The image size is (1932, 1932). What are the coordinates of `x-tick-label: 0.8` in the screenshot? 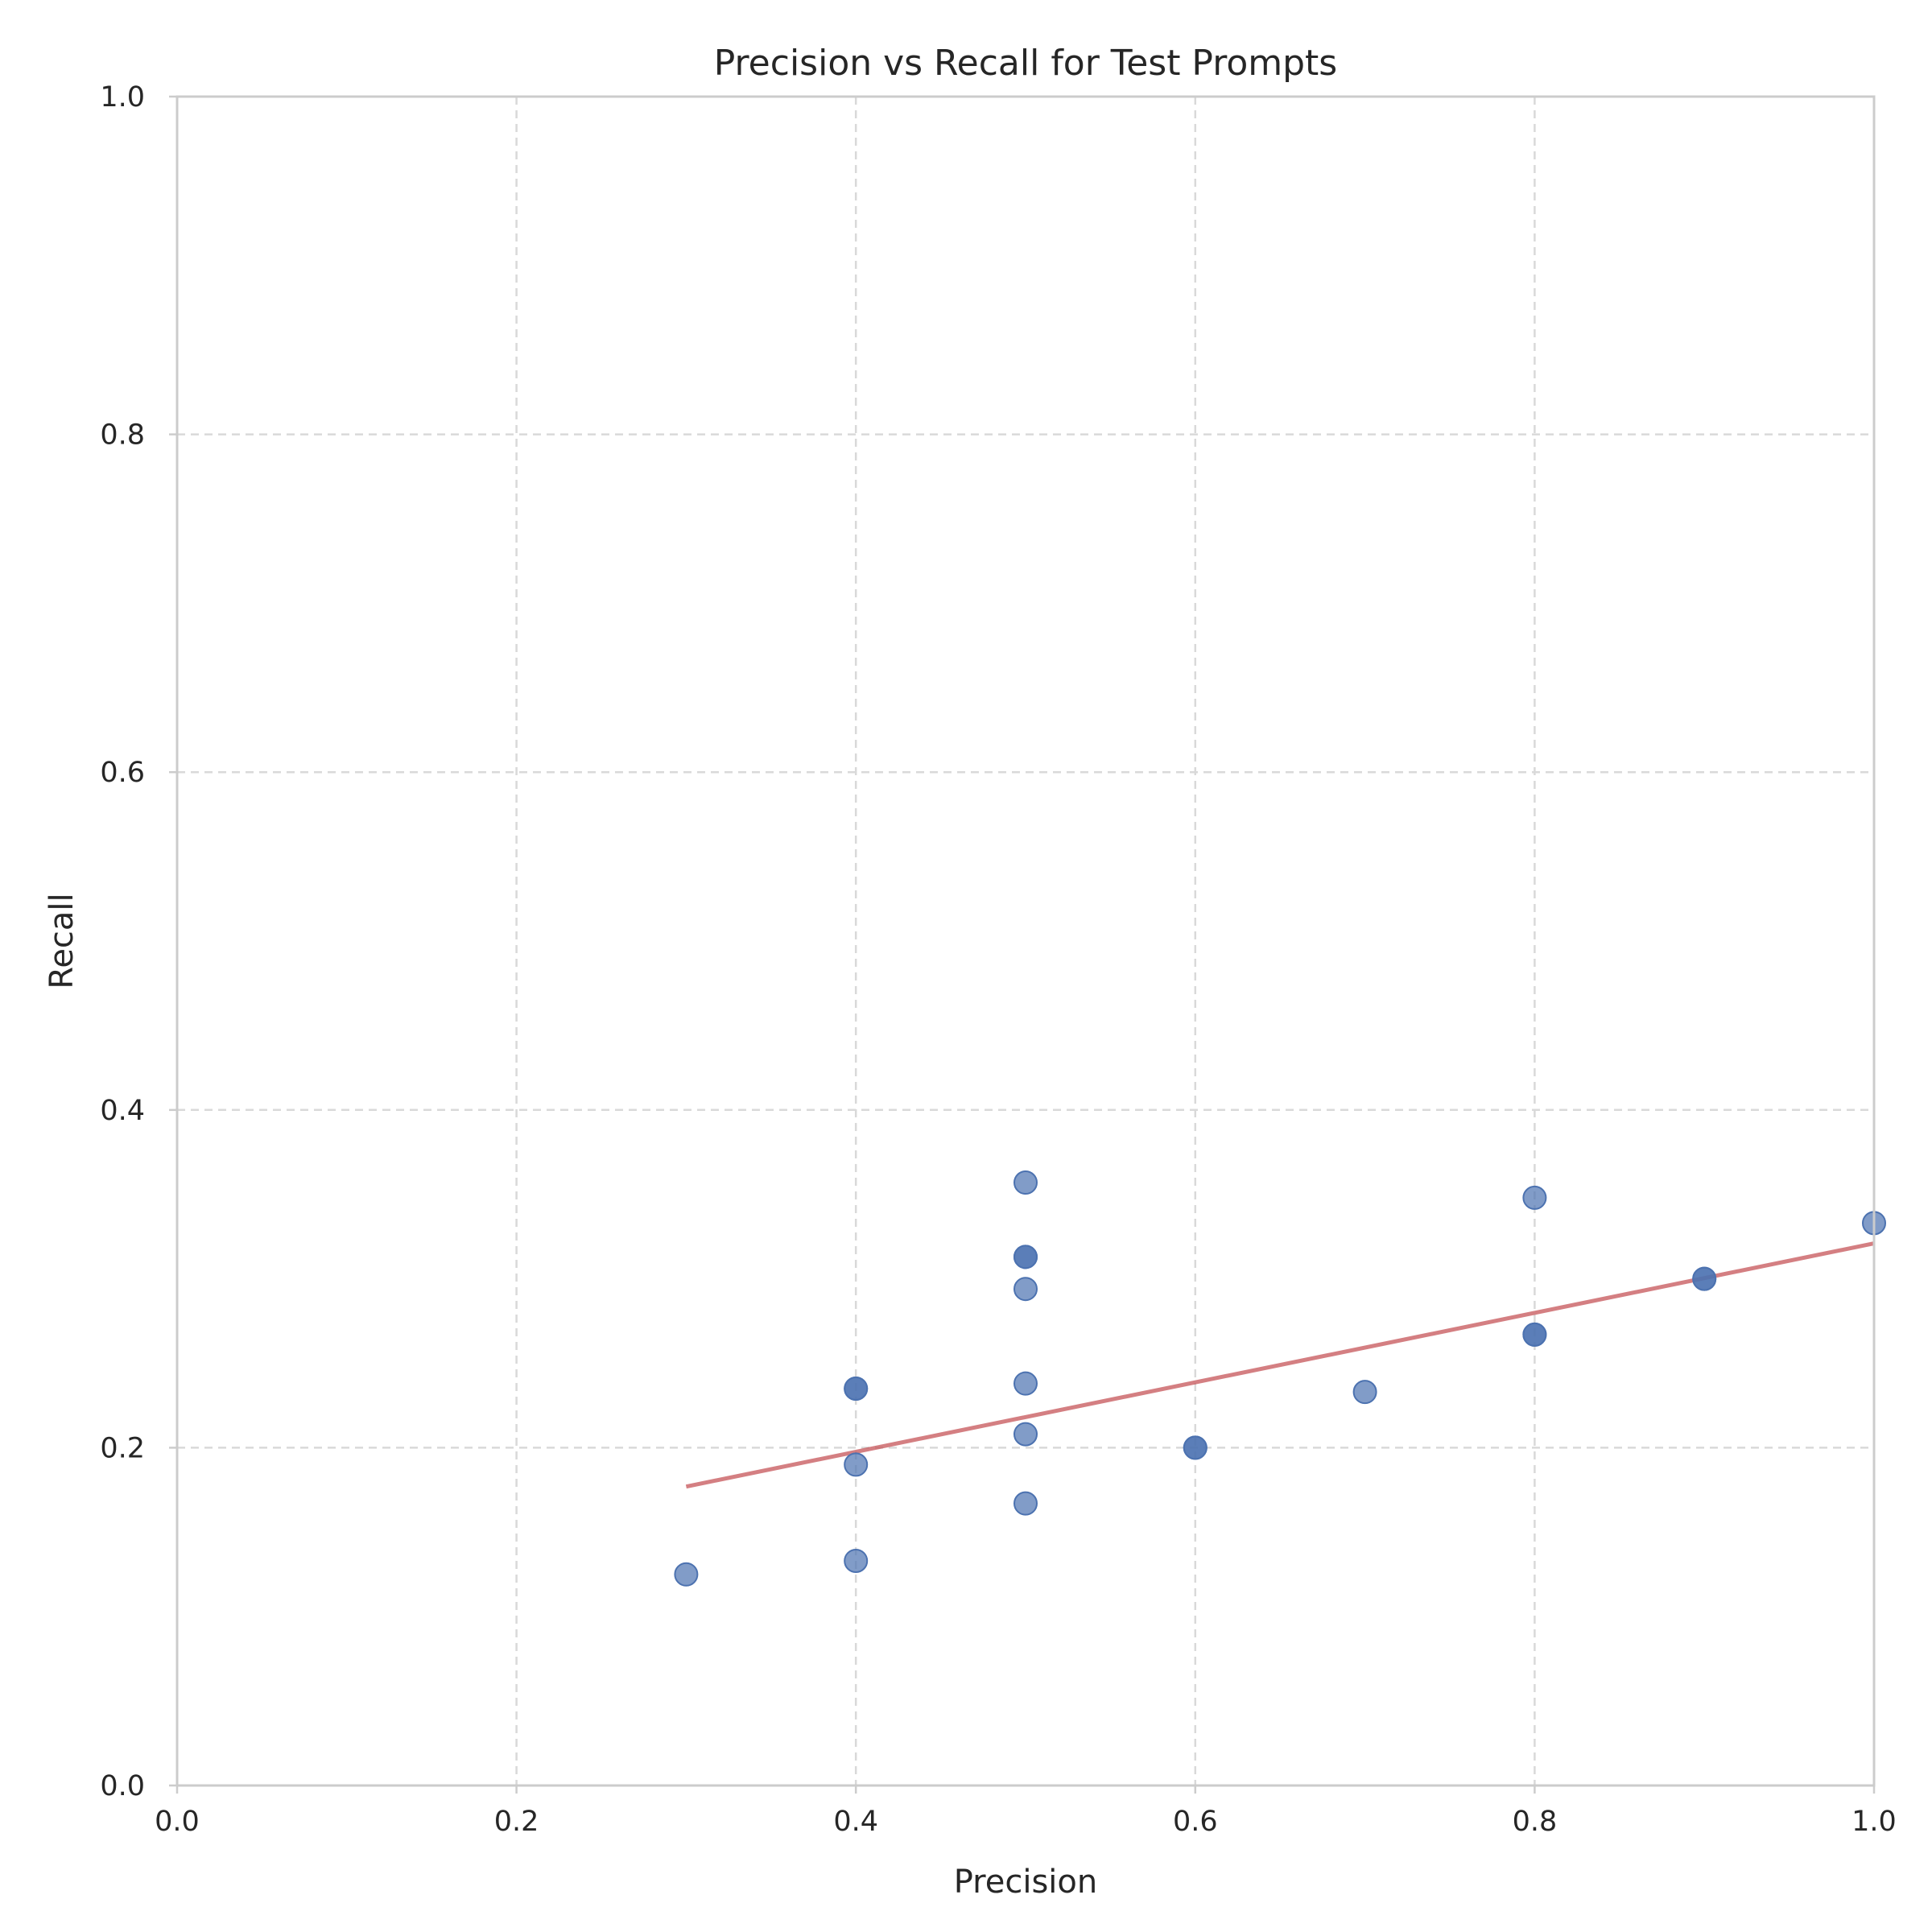 It's located at (1535, 1822).